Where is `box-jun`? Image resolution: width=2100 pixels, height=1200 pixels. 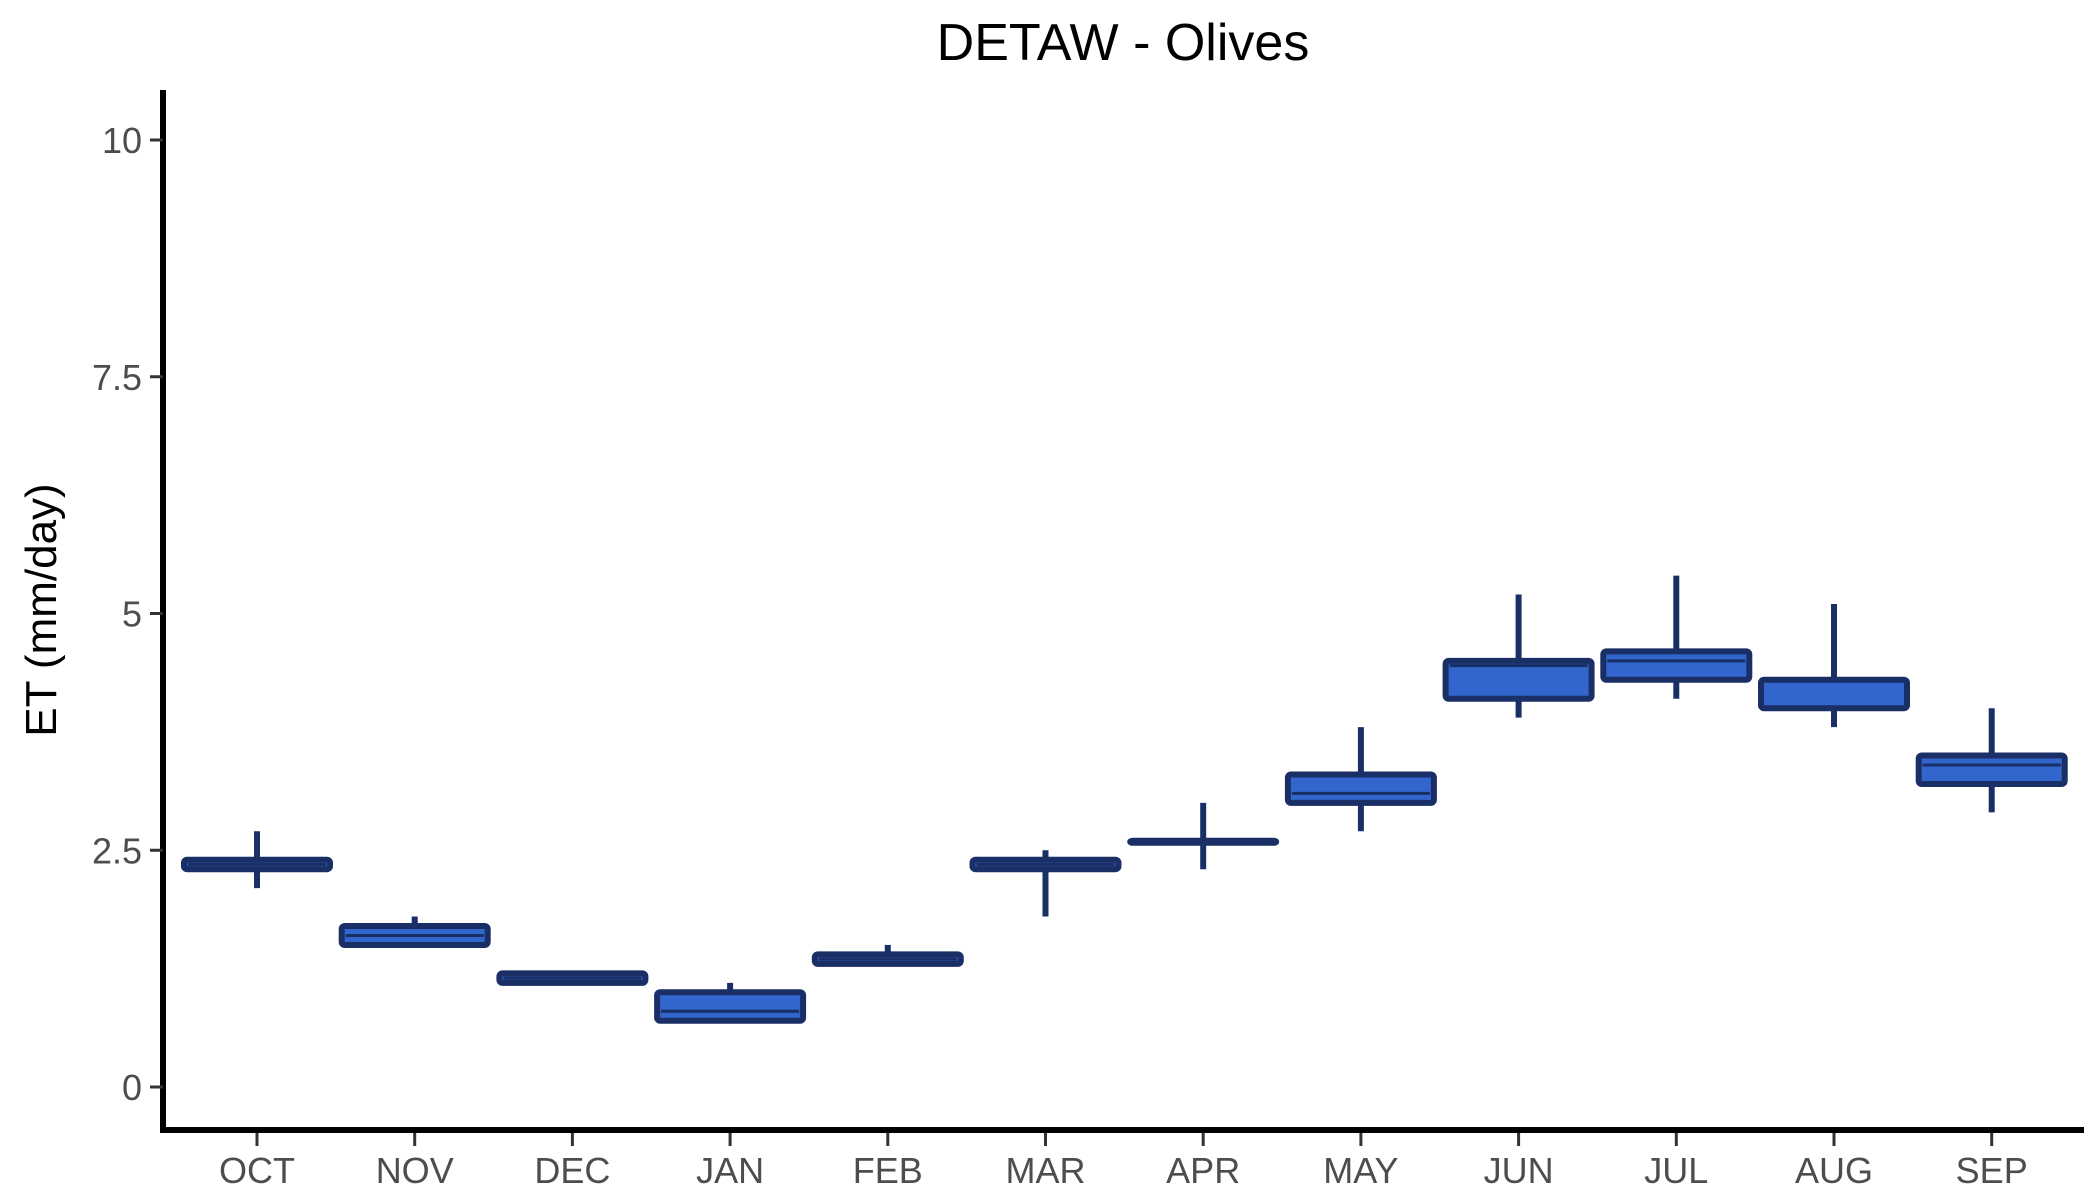
box-jun is located at coordinates (1518, 656).